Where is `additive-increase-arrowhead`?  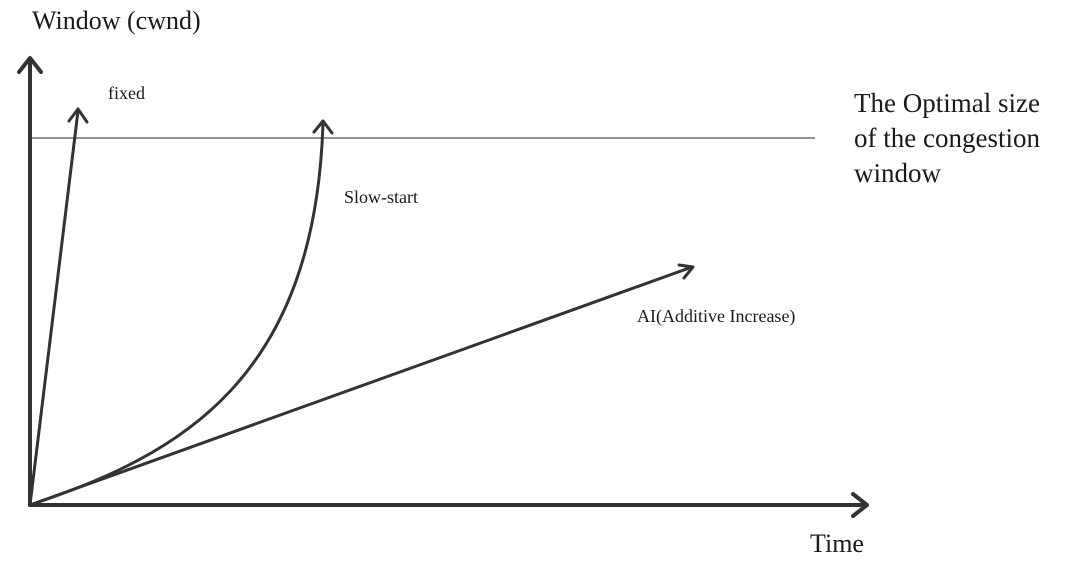 additive-increase-arrowhead is located at coordinates (686, 271).